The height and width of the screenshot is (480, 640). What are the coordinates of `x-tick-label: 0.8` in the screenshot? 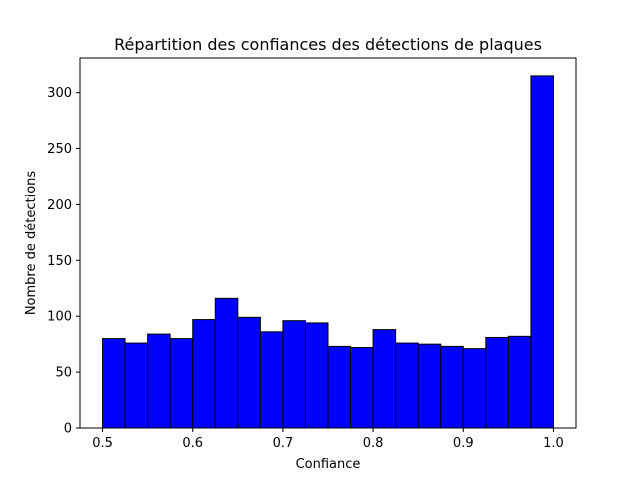 It's located at (373, 443).